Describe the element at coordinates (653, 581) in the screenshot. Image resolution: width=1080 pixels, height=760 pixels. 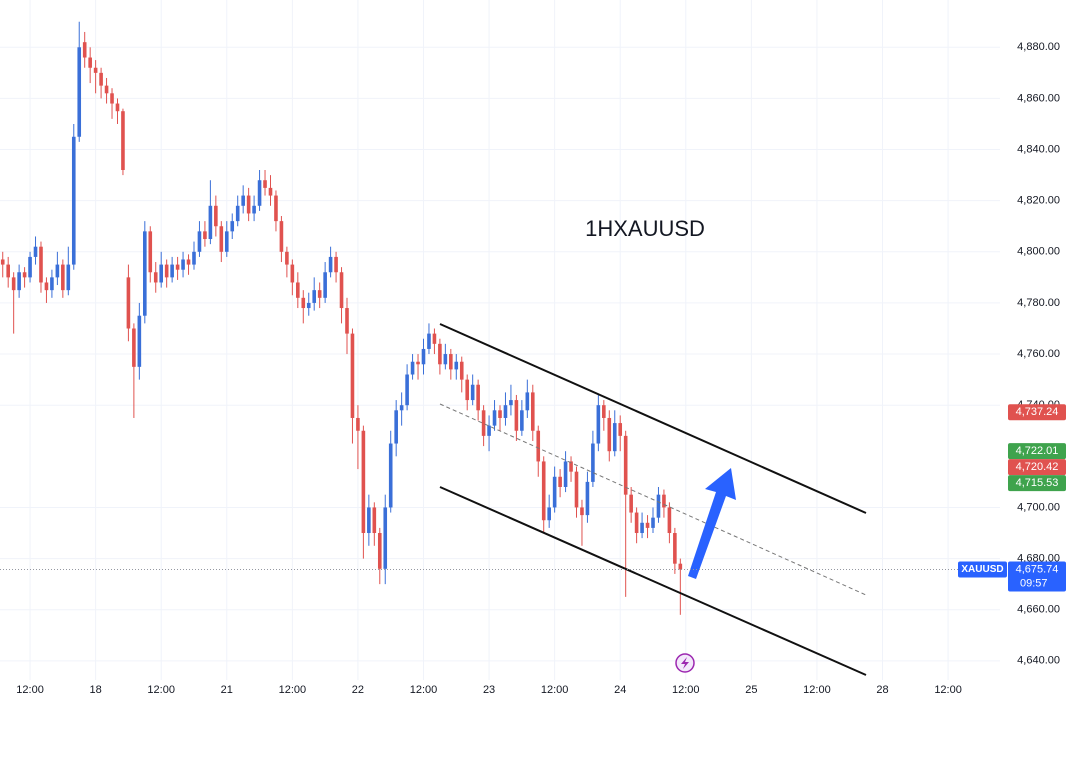
I see `channel-lower` at that location.